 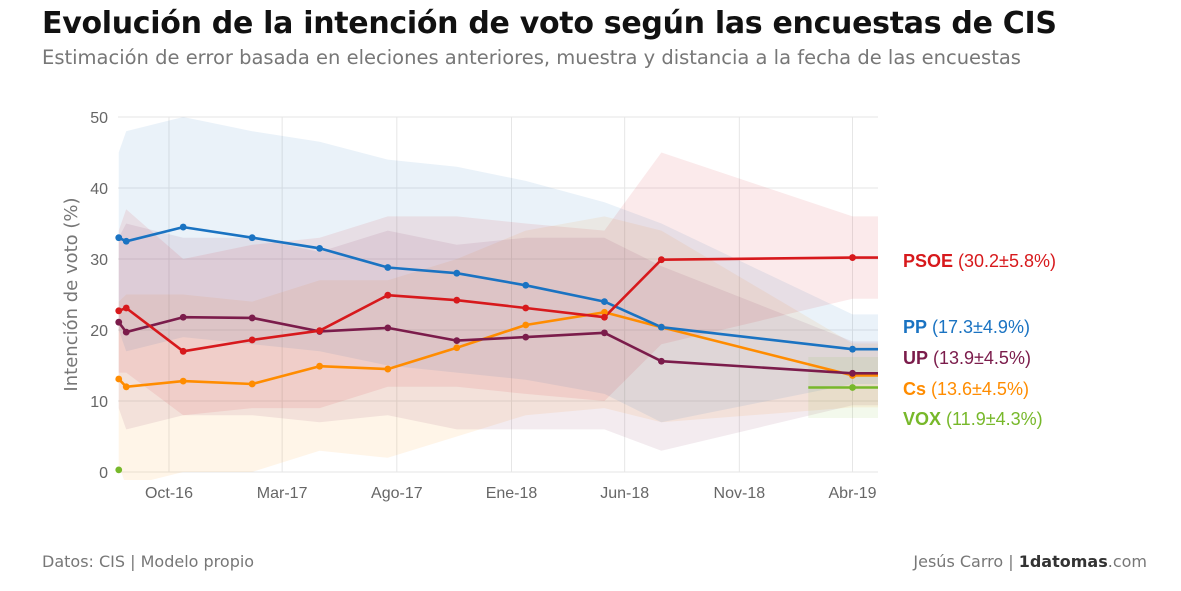 I want to click on author-name: Jesús Carro |, so click(x=966, y=561).